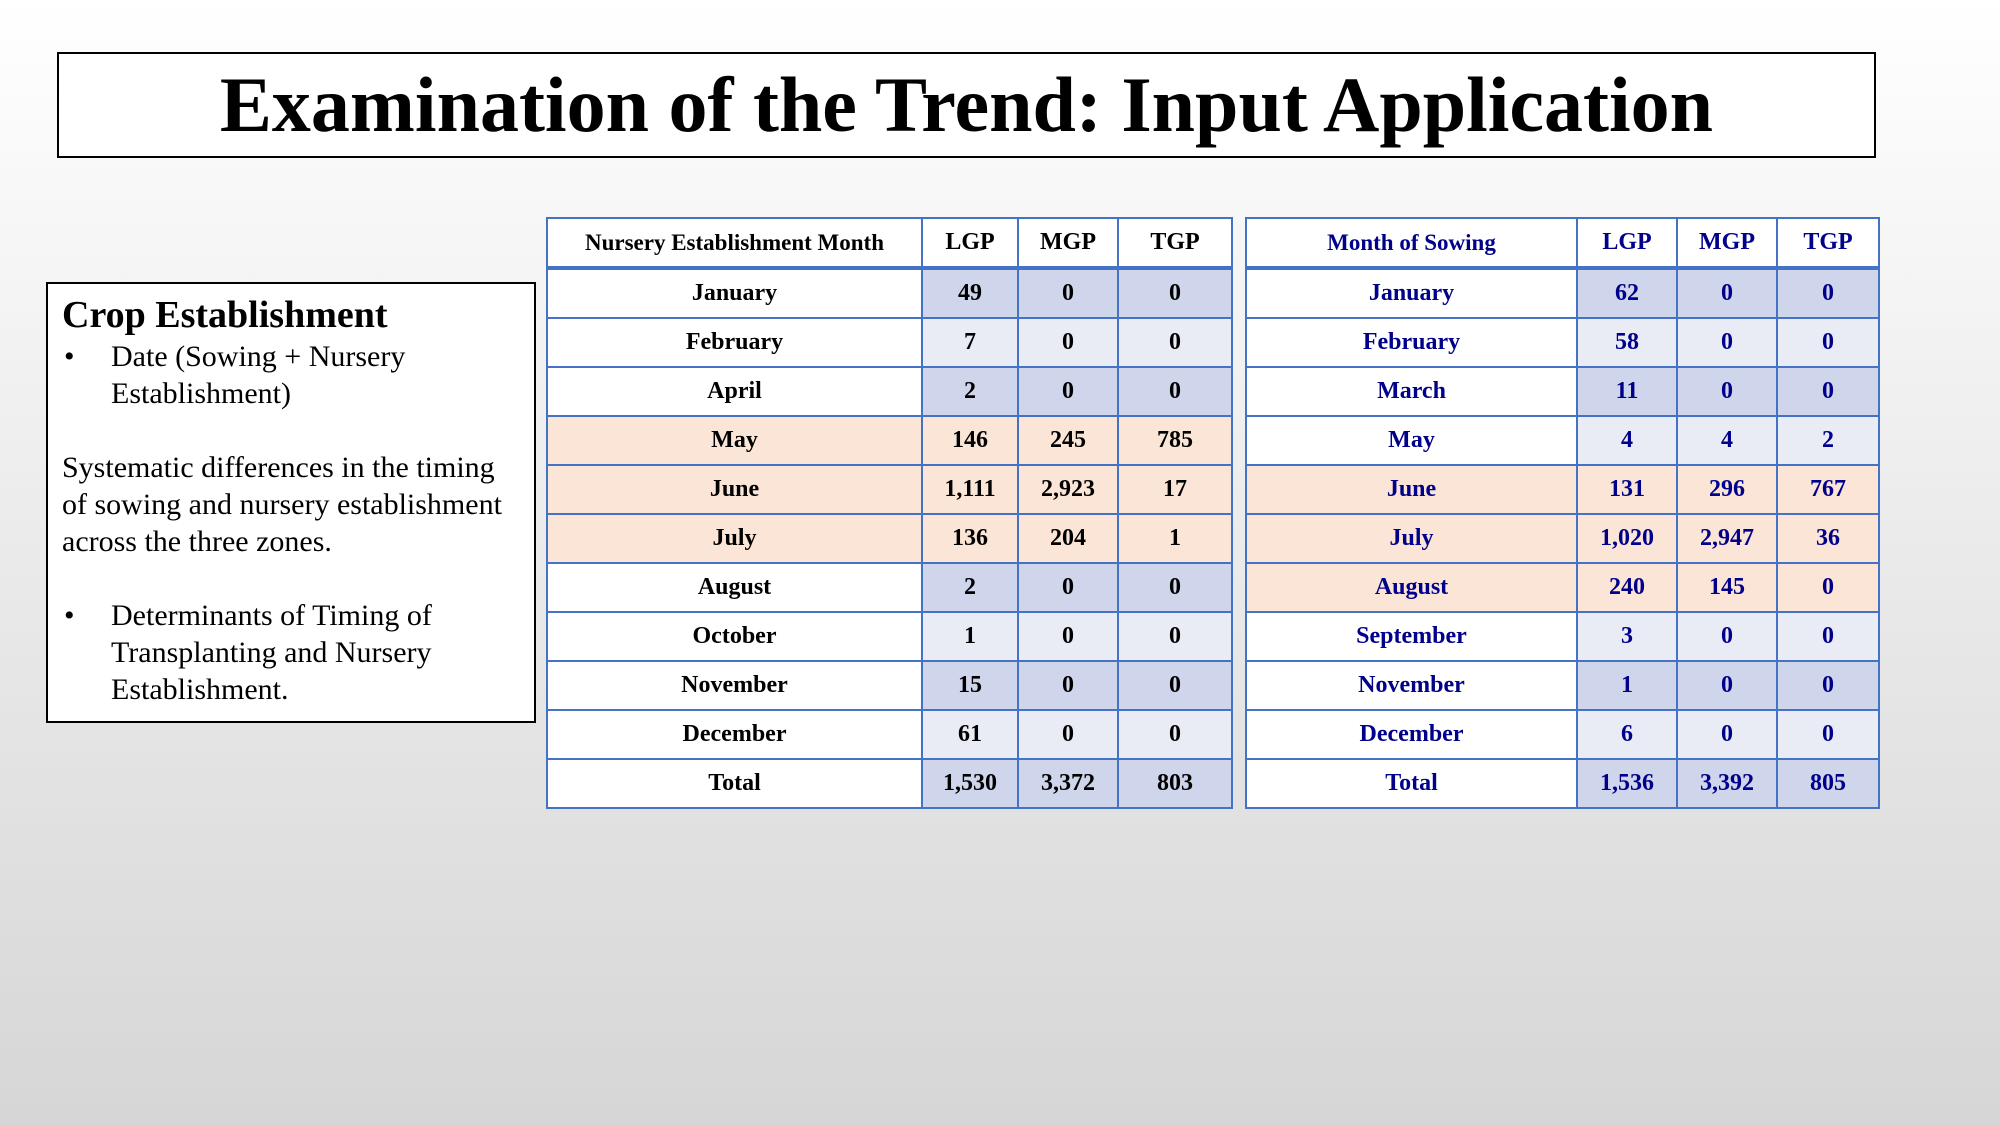 The height and width of the screenshot is (1125, 2000). I want to click on lgp-cell: 131, so click(1627, 489).